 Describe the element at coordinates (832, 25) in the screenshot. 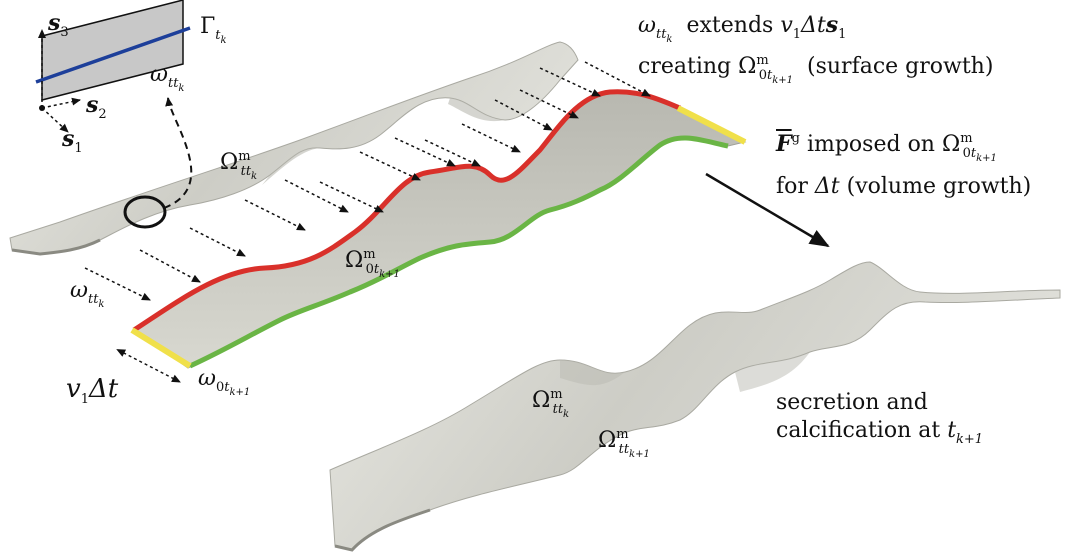

I see `s-symbol: s` at that location.